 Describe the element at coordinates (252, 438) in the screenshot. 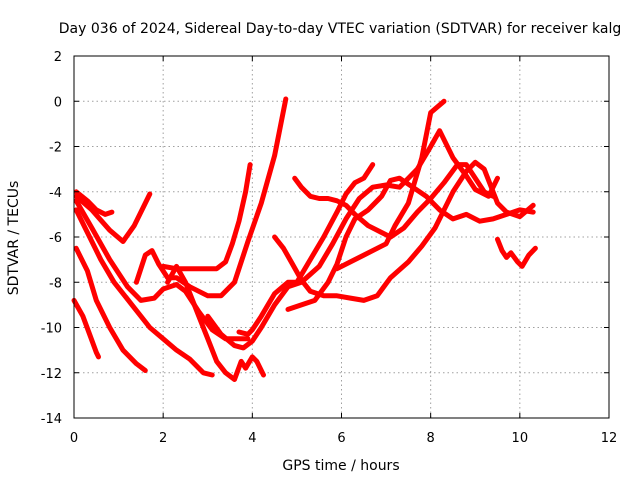

I see `x-tick-label: 4` at that location.